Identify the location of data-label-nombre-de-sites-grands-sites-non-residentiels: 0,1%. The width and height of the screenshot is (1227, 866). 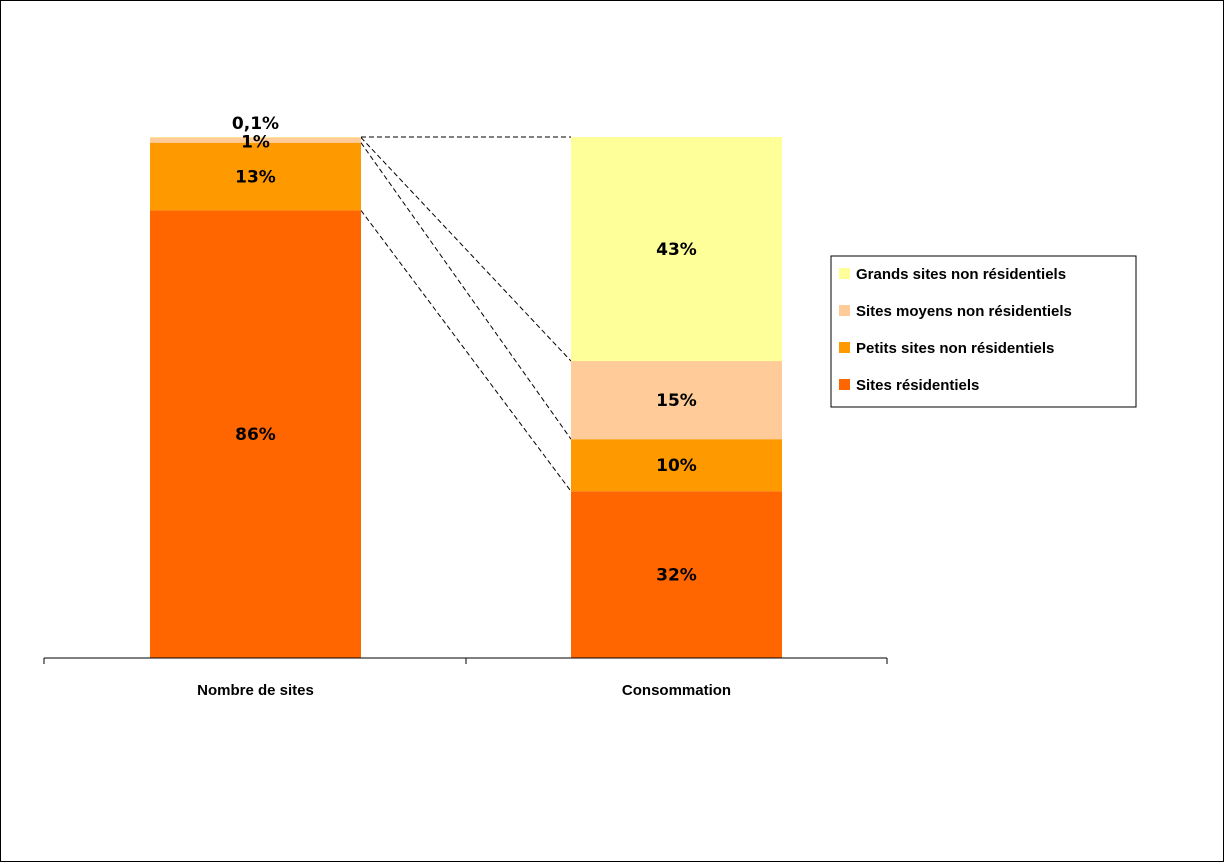
(255, 124).